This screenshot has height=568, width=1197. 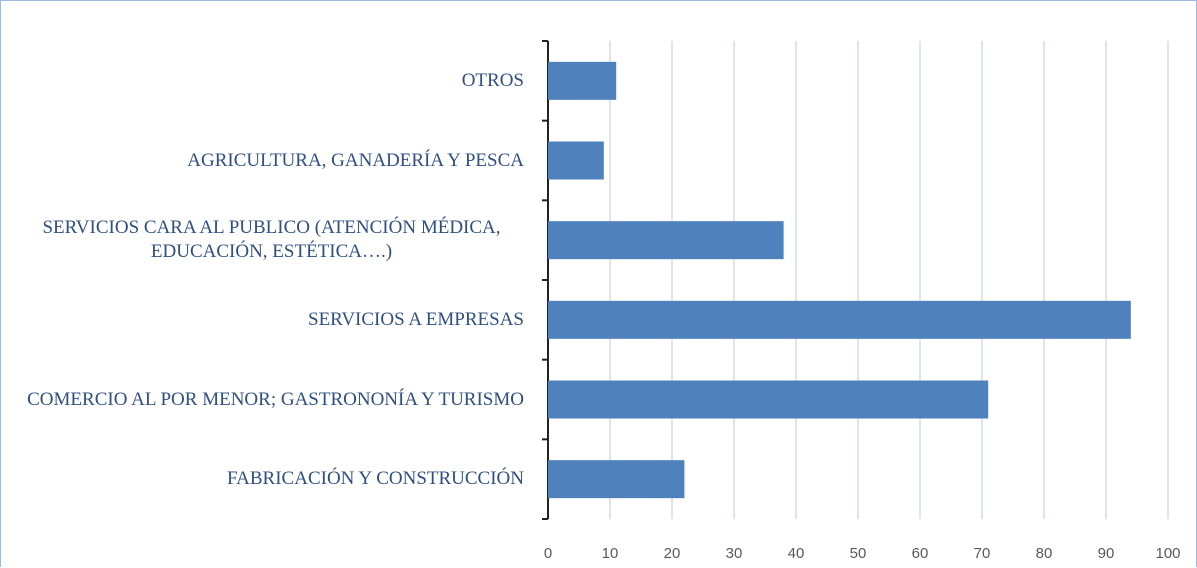 I want to click on x-tick-label: 20, so click(x=672, y=553).